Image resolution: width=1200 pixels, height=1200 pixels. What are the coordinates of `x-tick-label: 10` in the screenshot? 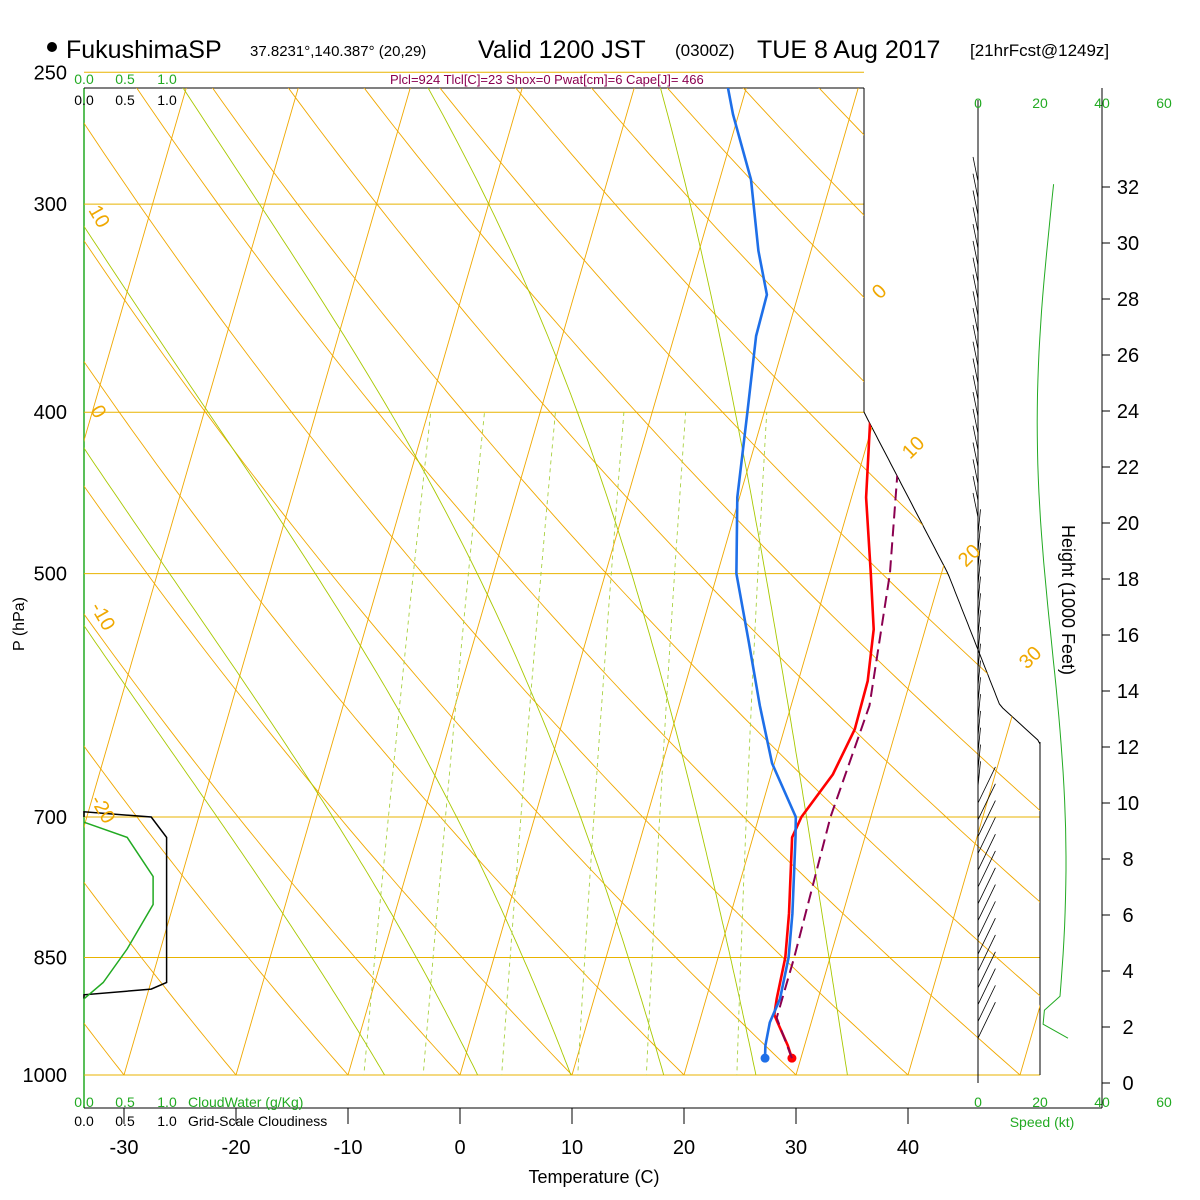 It's located at (572, 1148).